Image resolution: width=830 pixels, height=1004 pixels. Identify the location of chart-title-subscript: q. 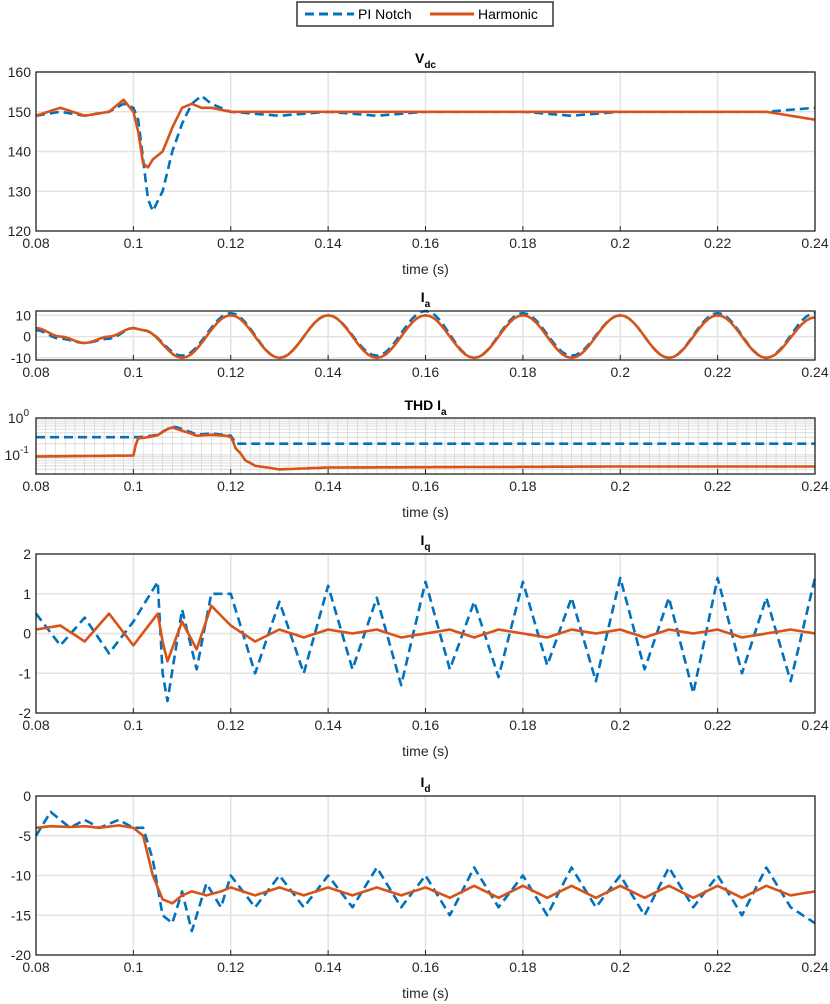
(427, 547).